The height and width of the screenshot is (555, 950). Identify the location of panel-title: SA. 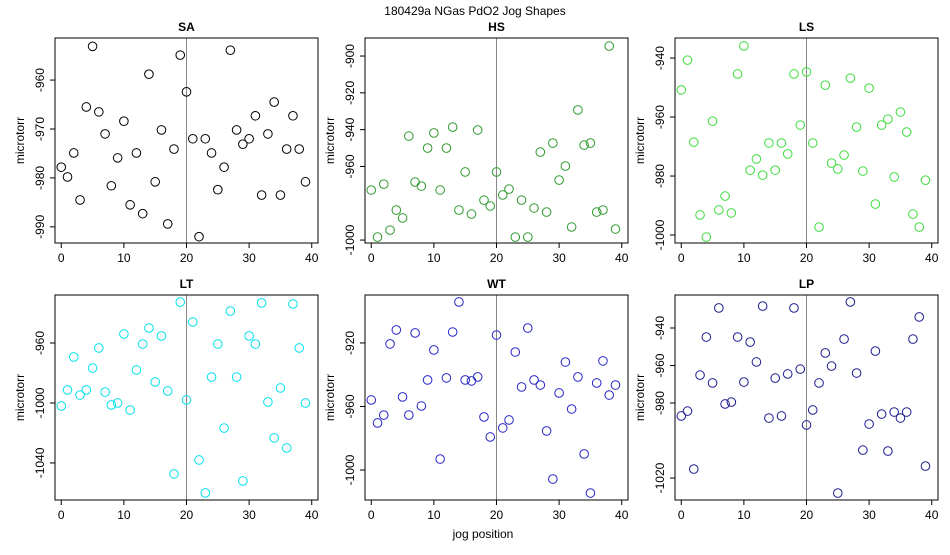
(186, 27).